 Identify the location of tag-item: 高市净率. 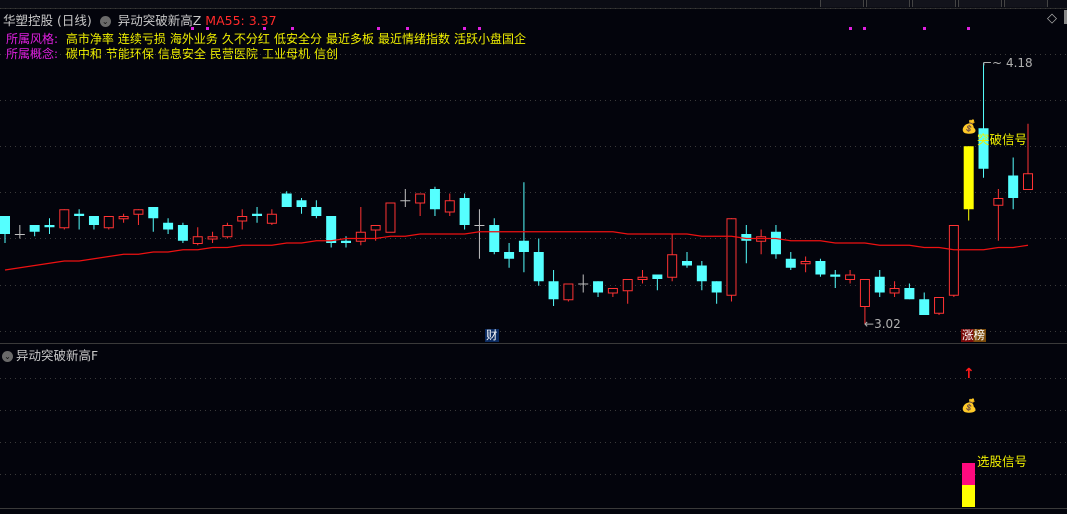
(89, 39).